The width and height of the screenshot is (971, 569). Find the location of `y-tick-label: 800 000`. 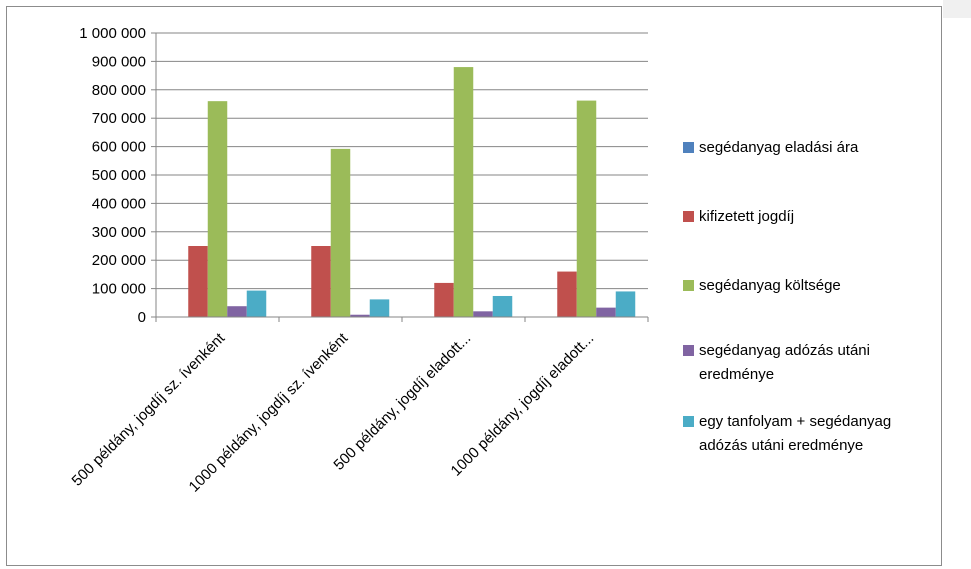

y-tick-label: 800 000 is located at coordinates (119, 90).